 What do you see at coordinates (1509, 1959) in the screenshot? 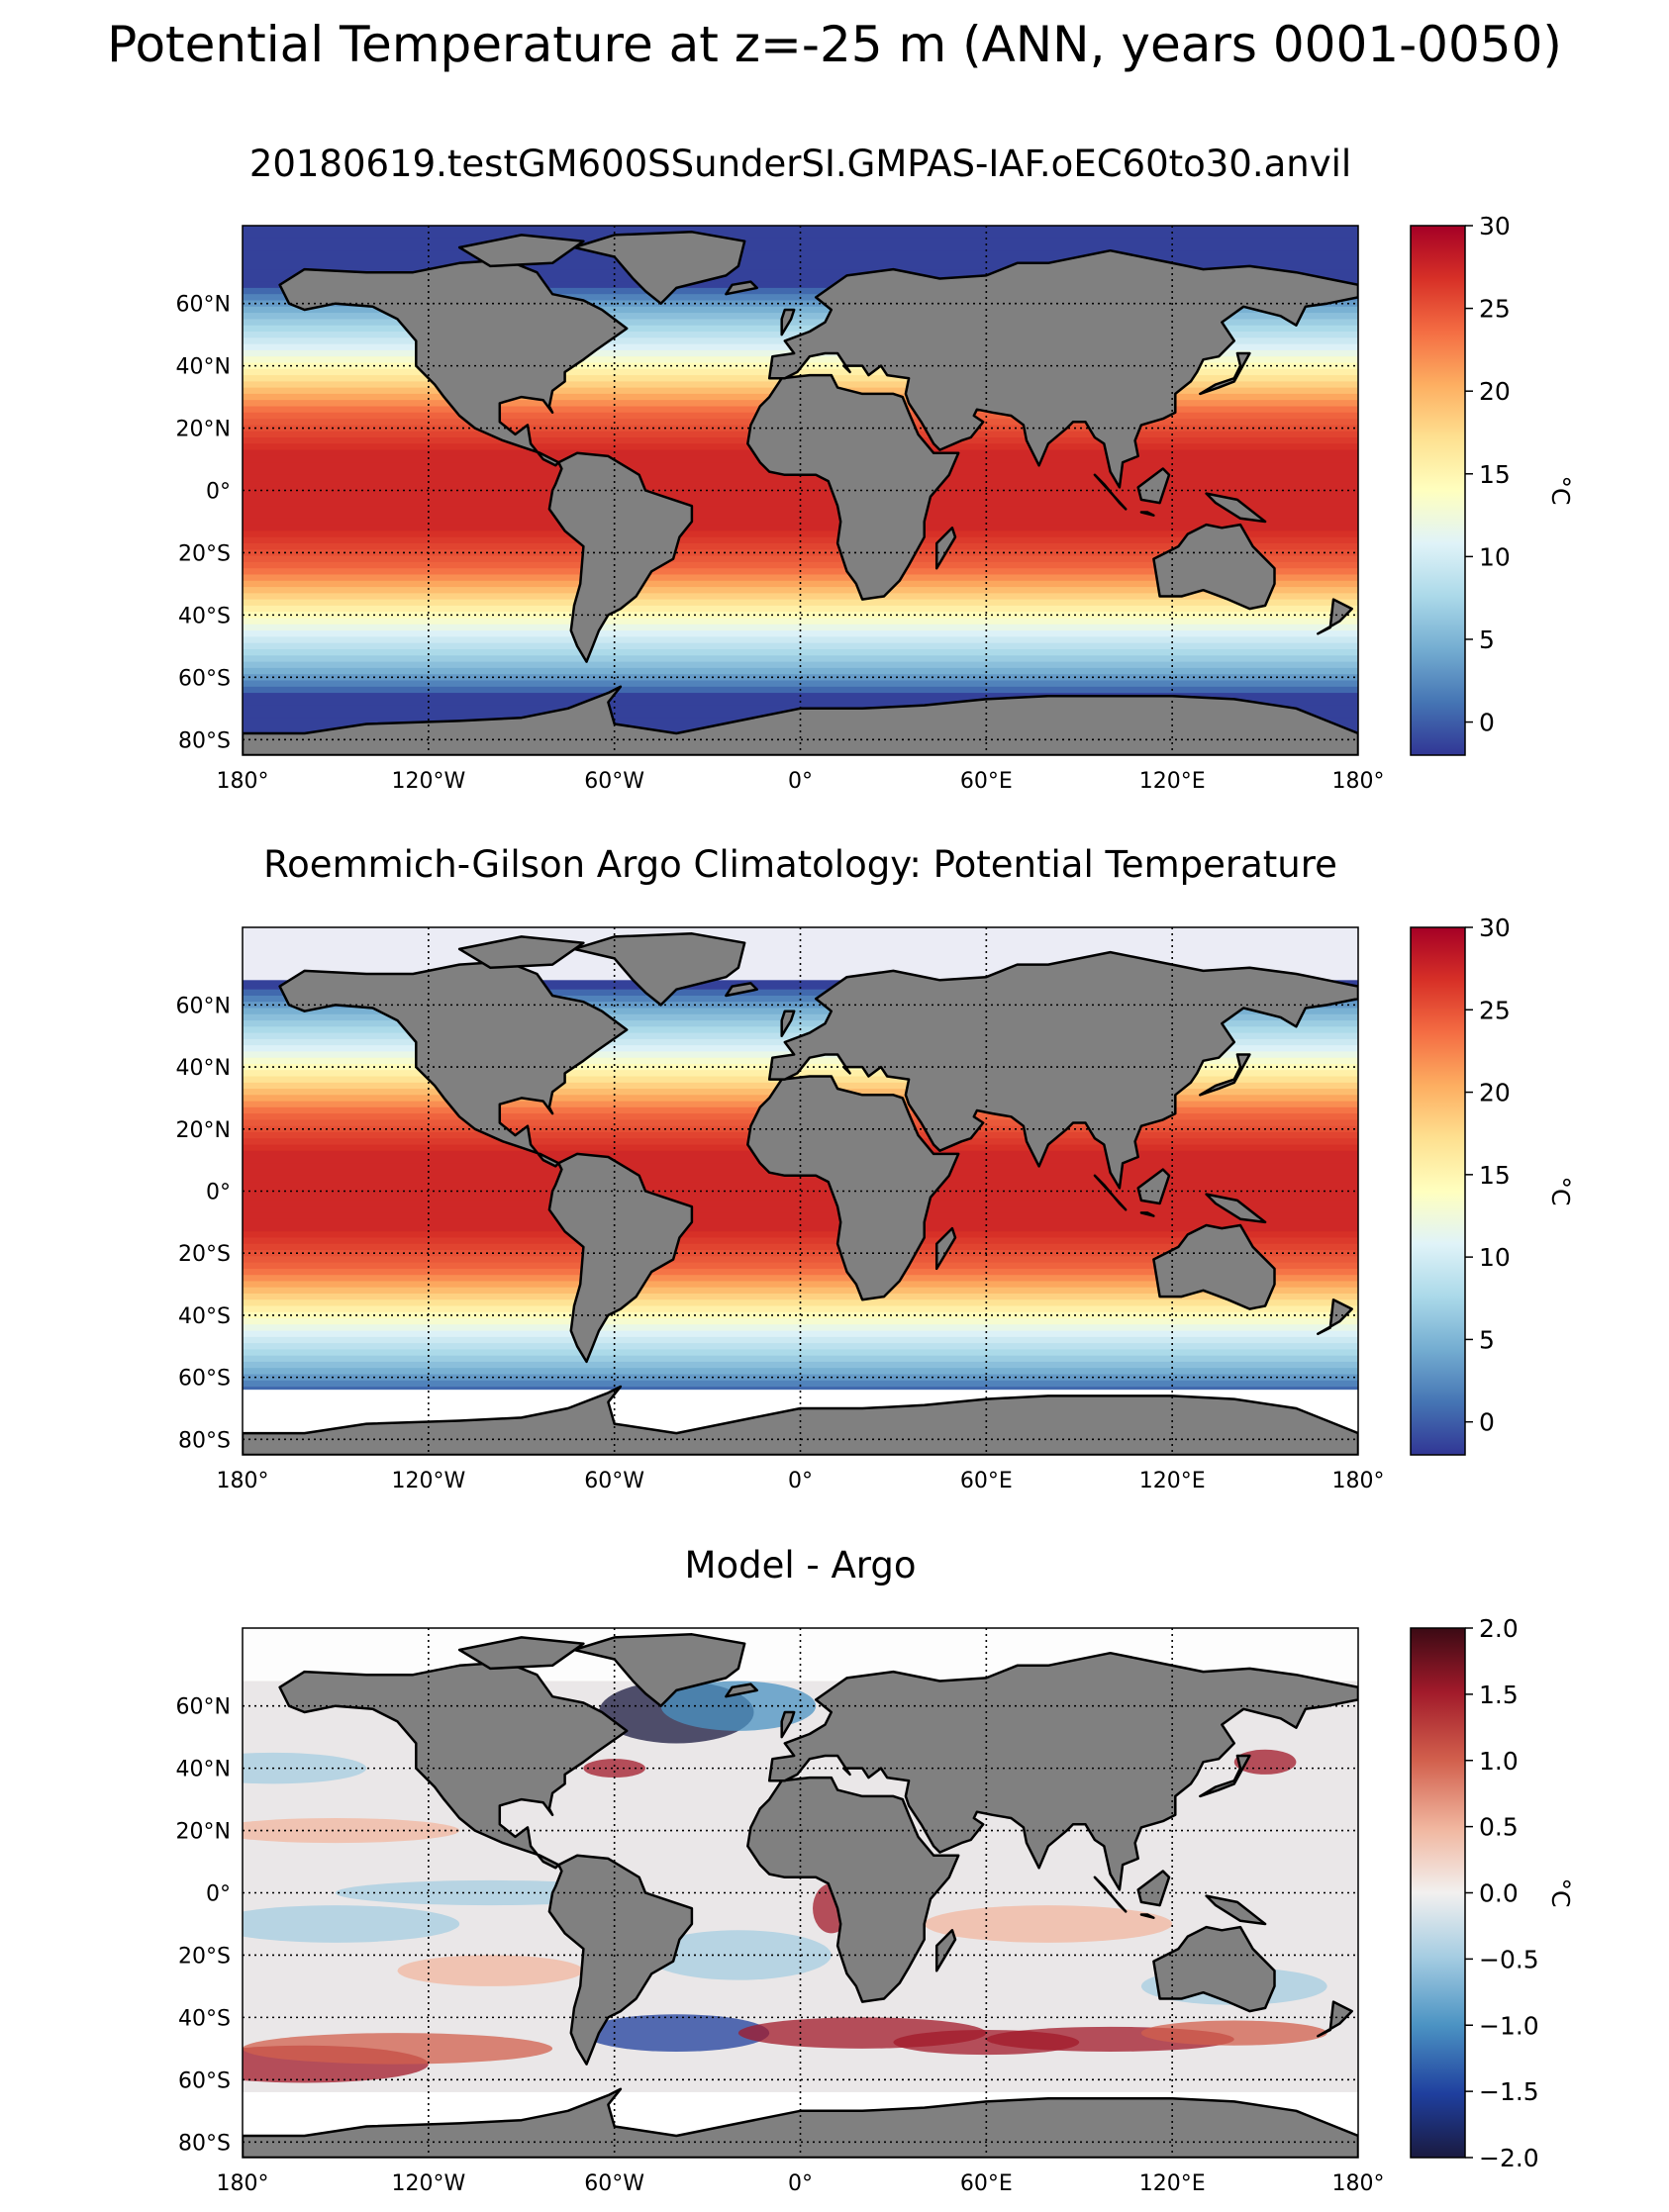
I see `colorbar-tick-label: −0.5` at bounding box center [1509, 1959].